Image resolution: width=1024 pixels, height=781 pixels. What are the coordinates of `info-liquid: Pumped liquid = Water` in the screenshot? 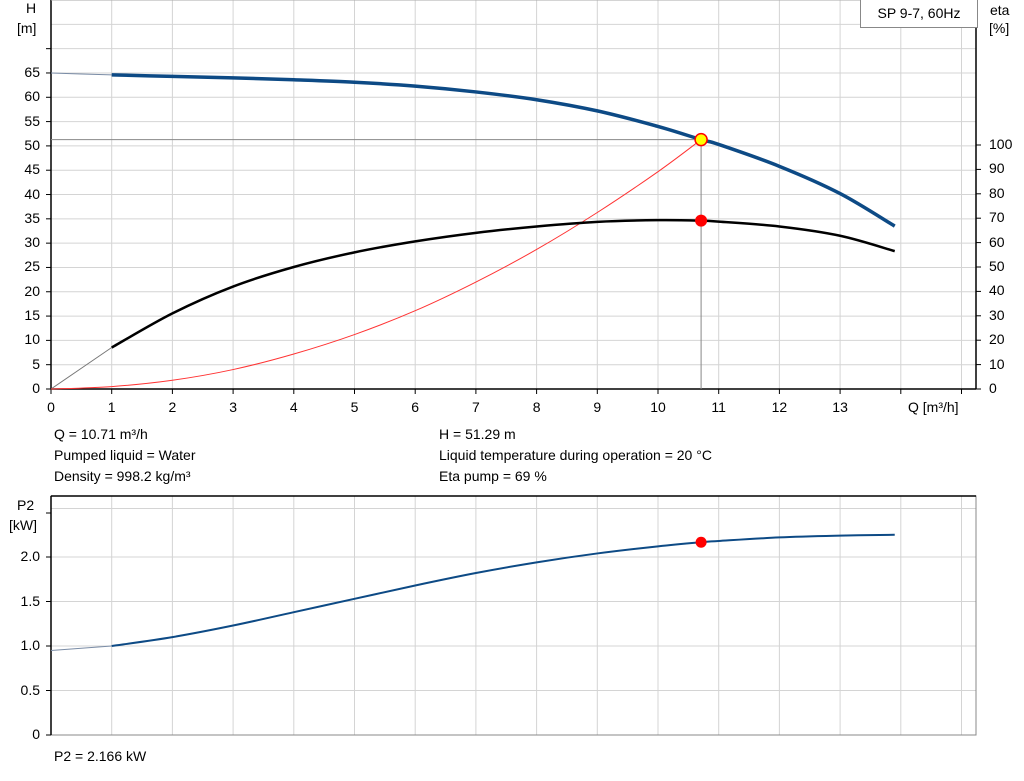 It's located at (125, 455).